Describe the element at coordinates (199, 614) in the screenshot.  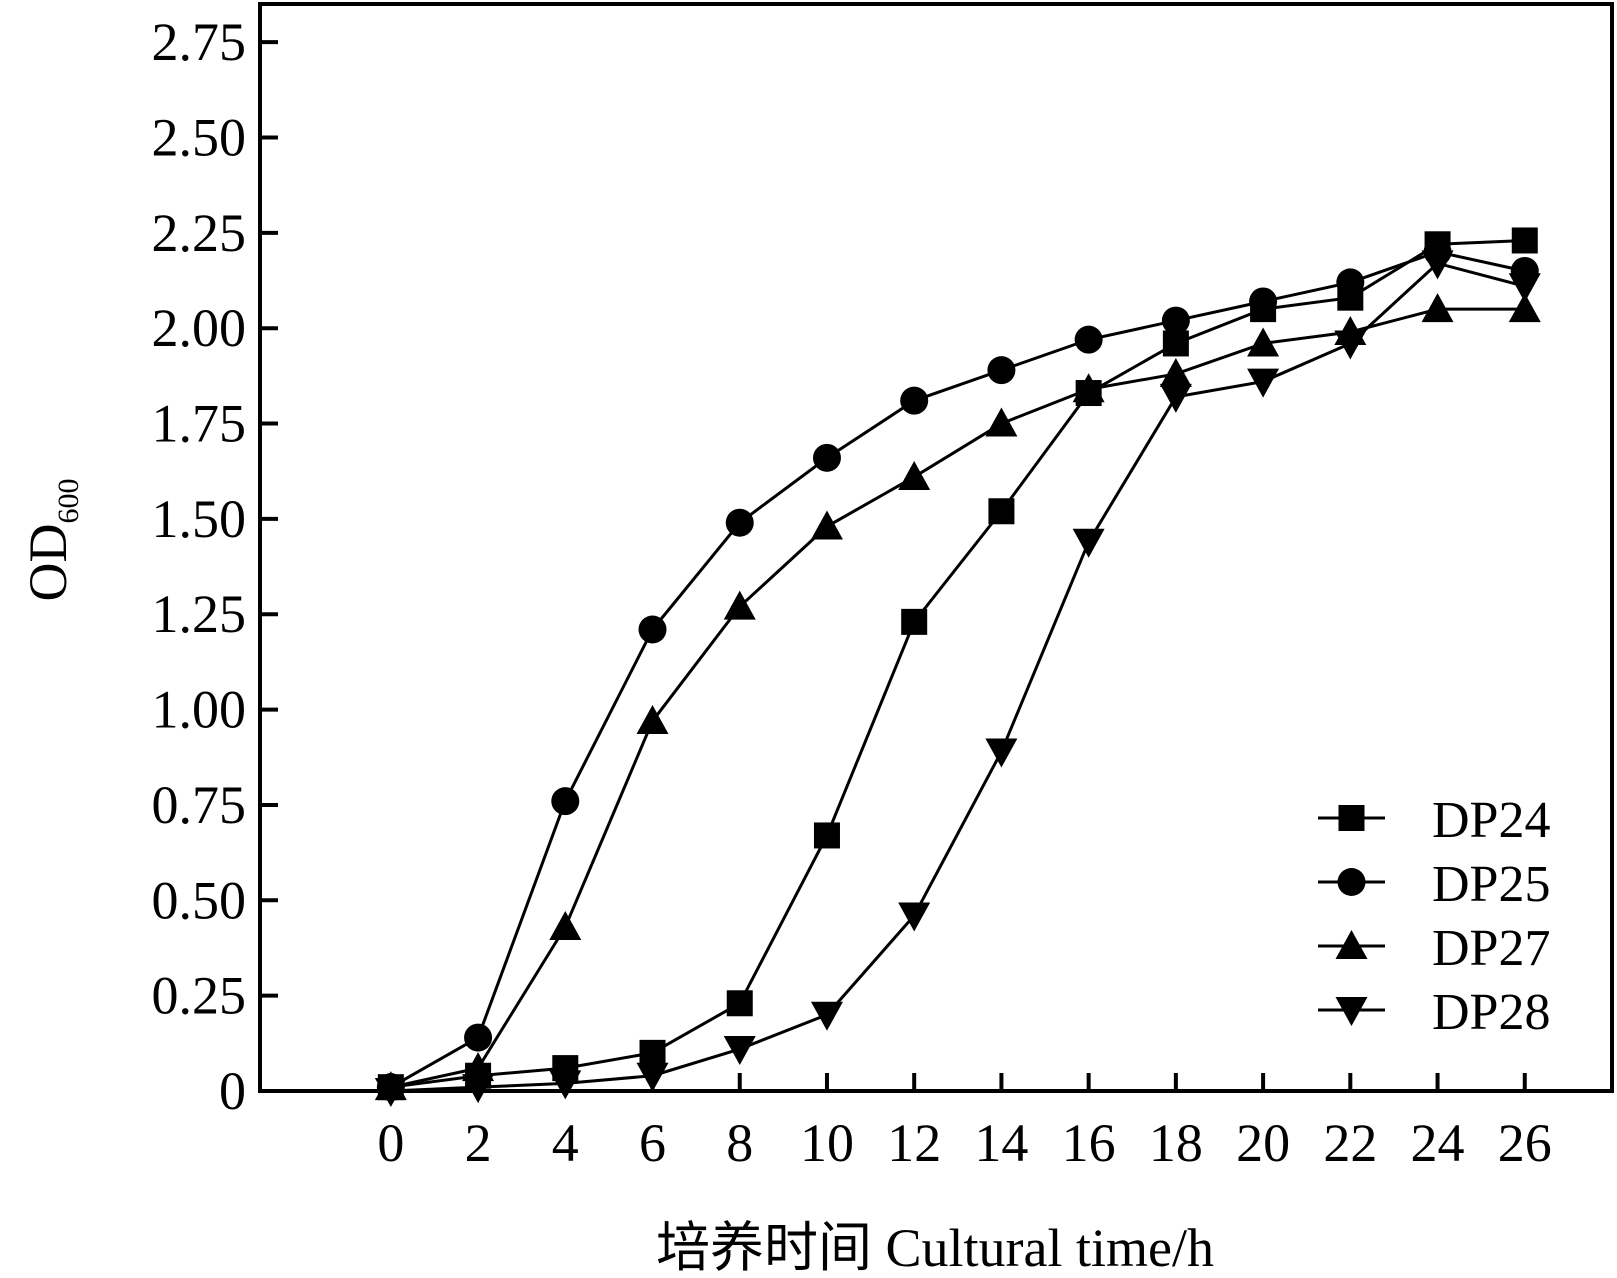
I see `y-tick-label: 1.25` at that location.